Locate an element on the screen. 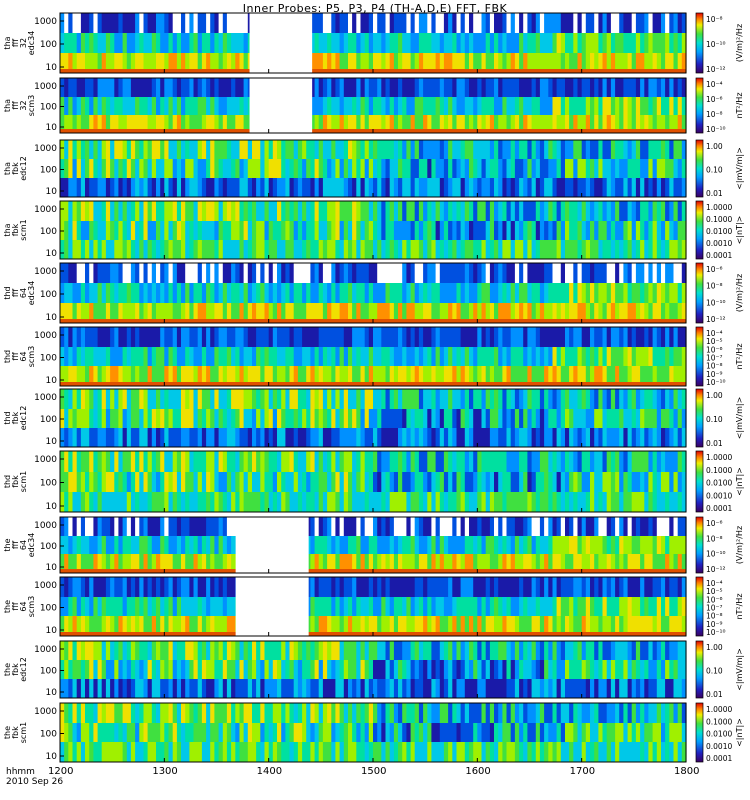  colorbar-tick-label: 10⁻¹⁰ is located at coordinates (716, 302).